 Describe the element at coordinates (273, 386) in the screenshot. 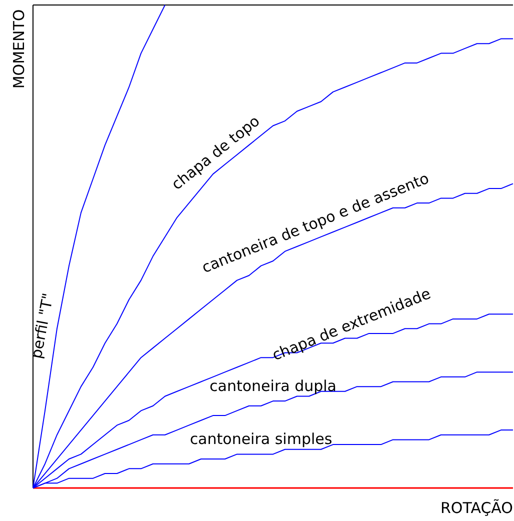

I see `series-label: cantoneira dupla` at that location.